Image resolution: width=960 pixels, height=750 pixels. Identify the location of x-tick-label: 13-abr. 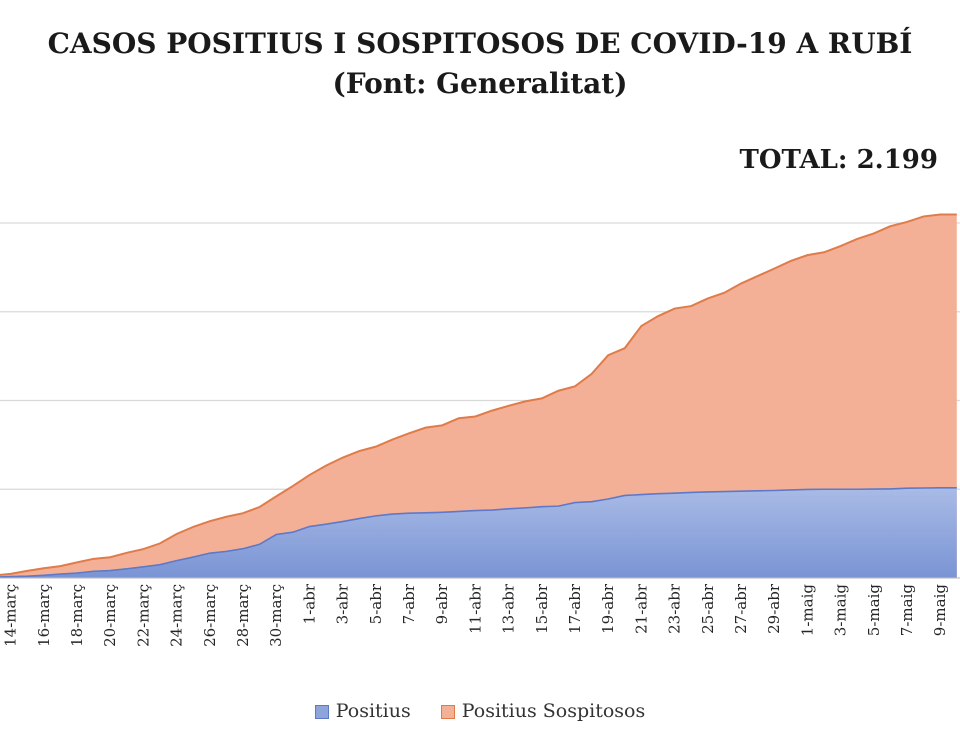
(509, 608).